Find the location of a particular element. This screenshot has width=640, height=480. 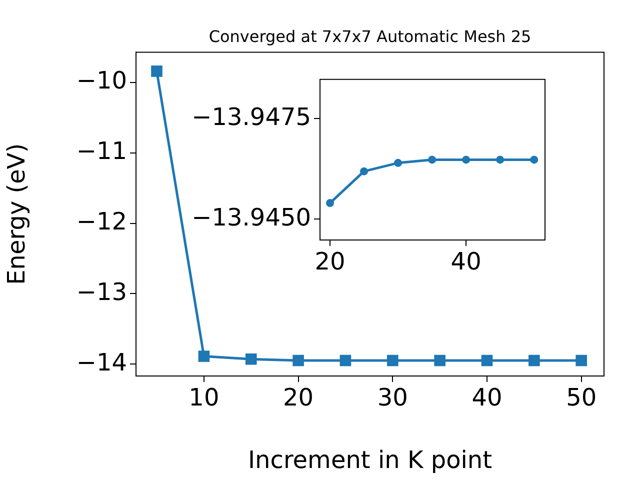

x-tick-label: 30 is located at coordinates (392, 398).